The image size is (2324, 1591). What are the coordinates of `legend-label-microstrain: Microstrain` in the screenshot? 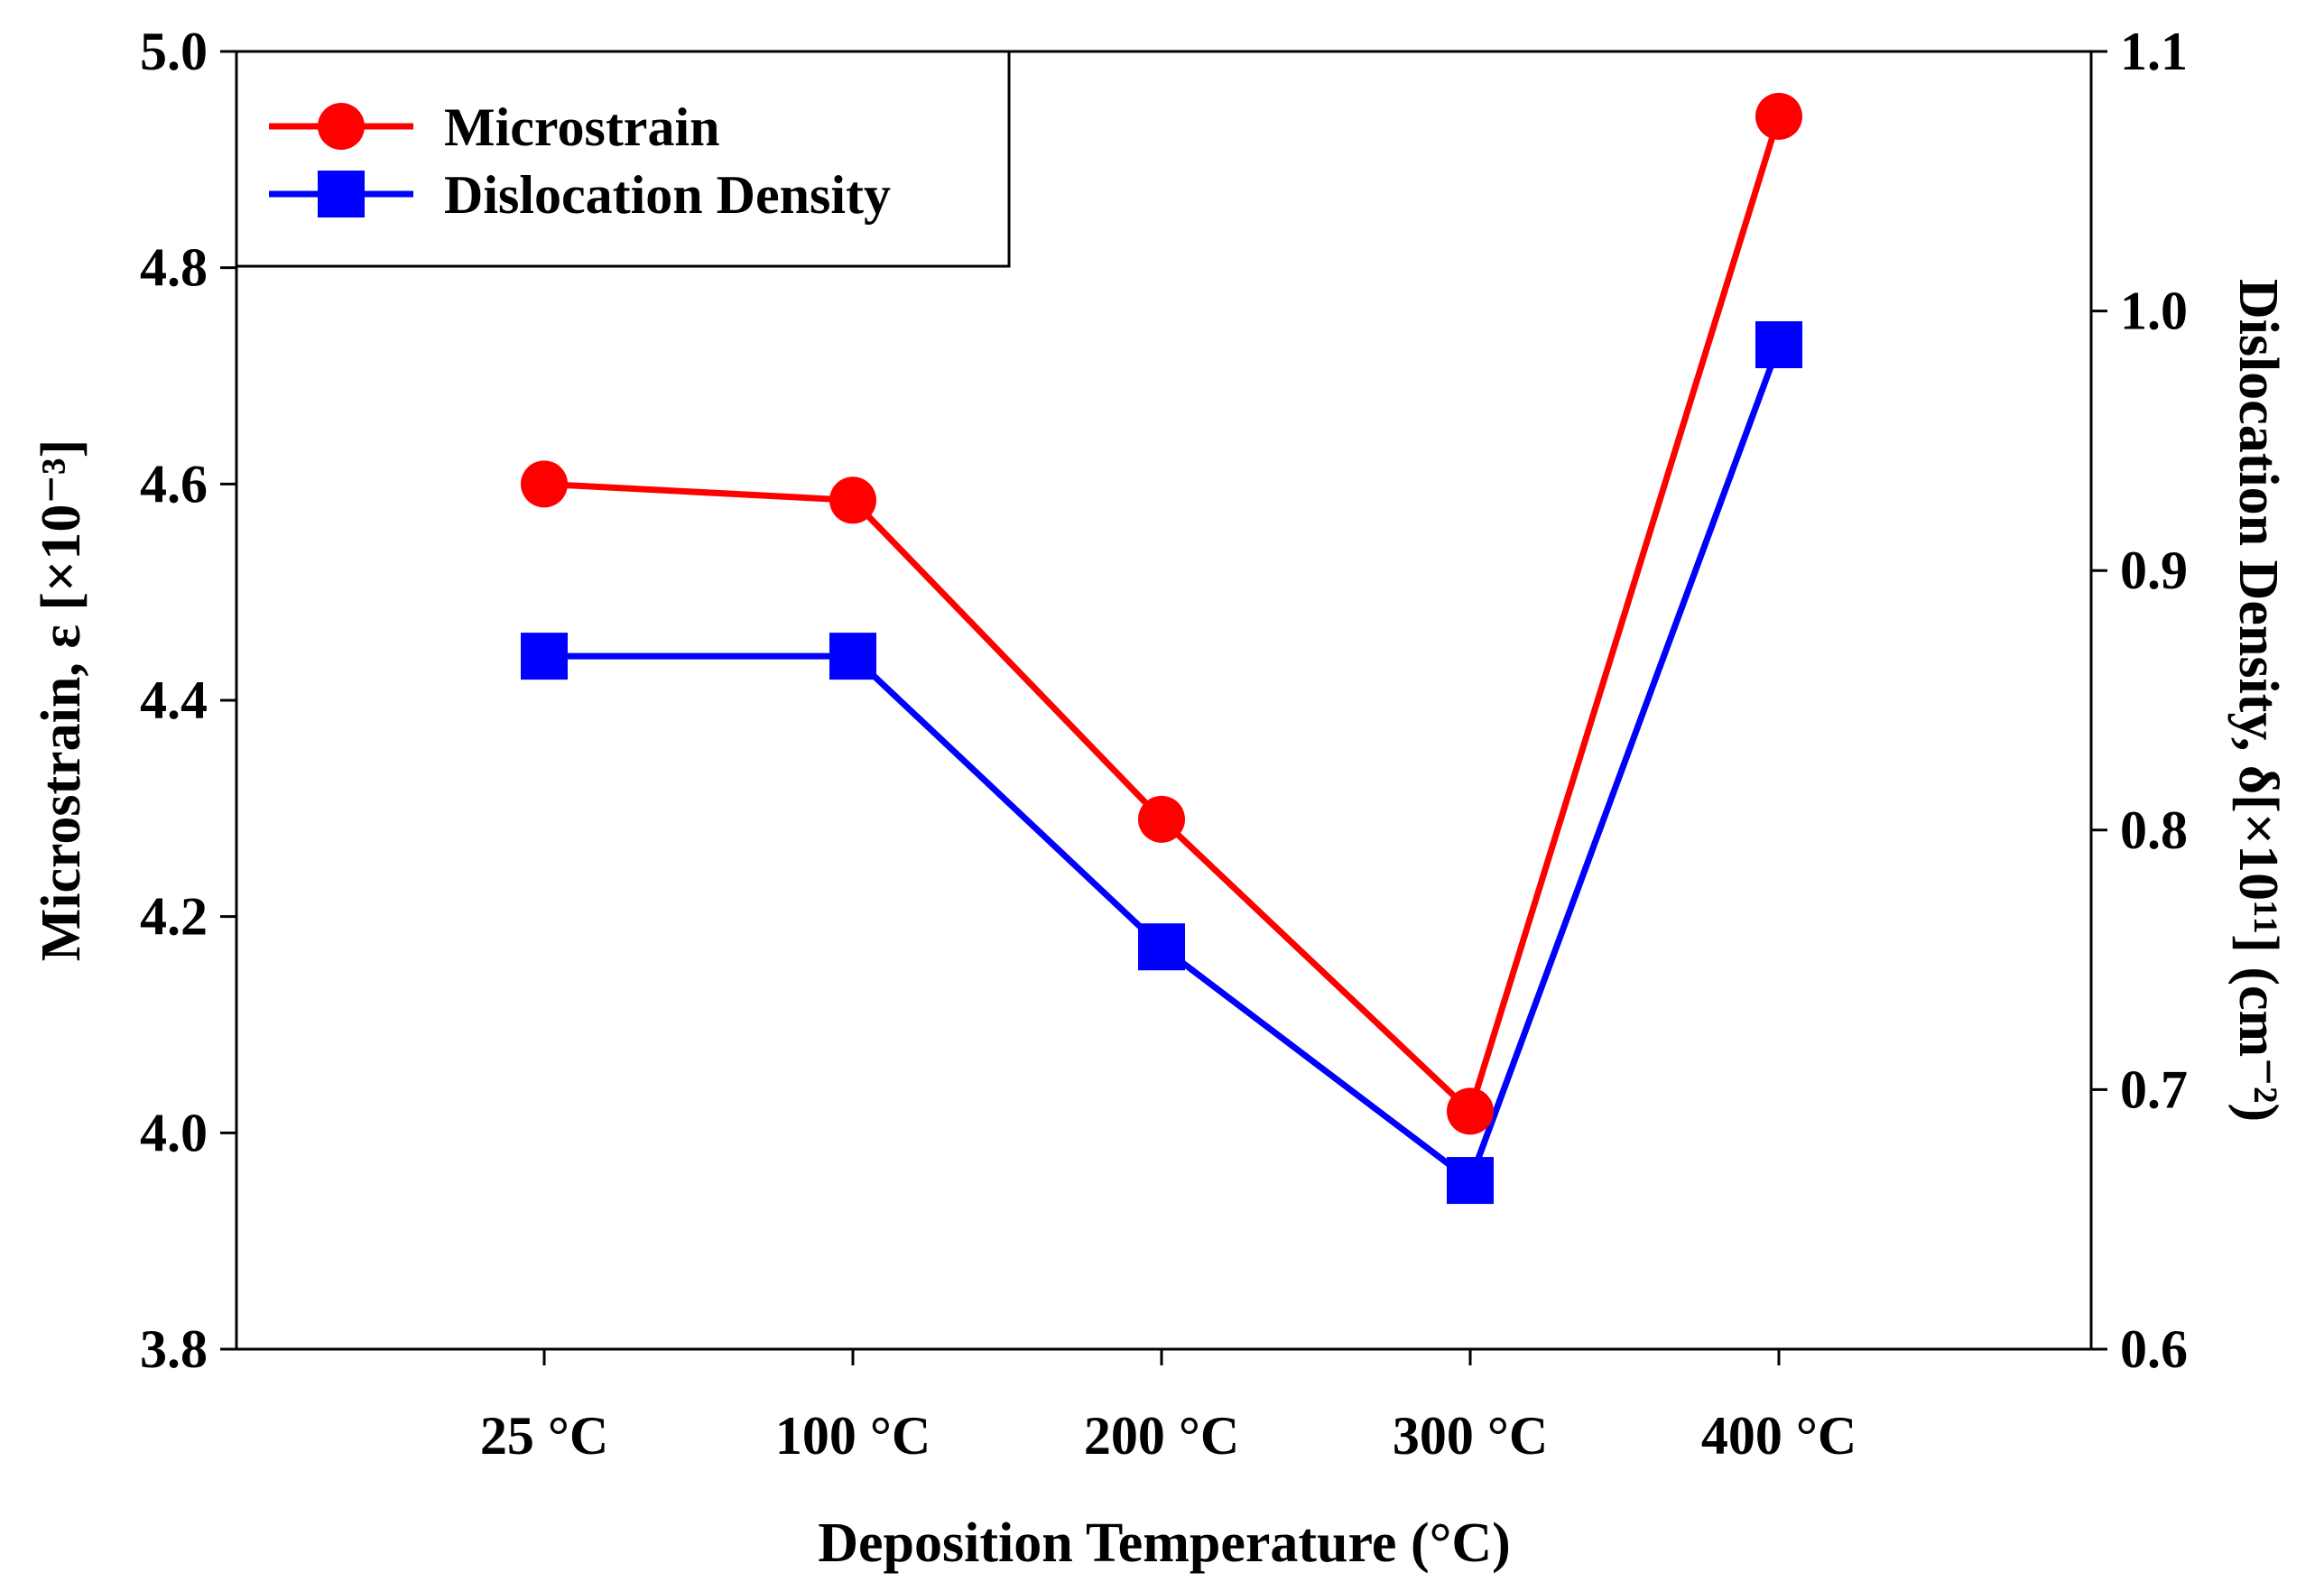 It's located at (582, 127).